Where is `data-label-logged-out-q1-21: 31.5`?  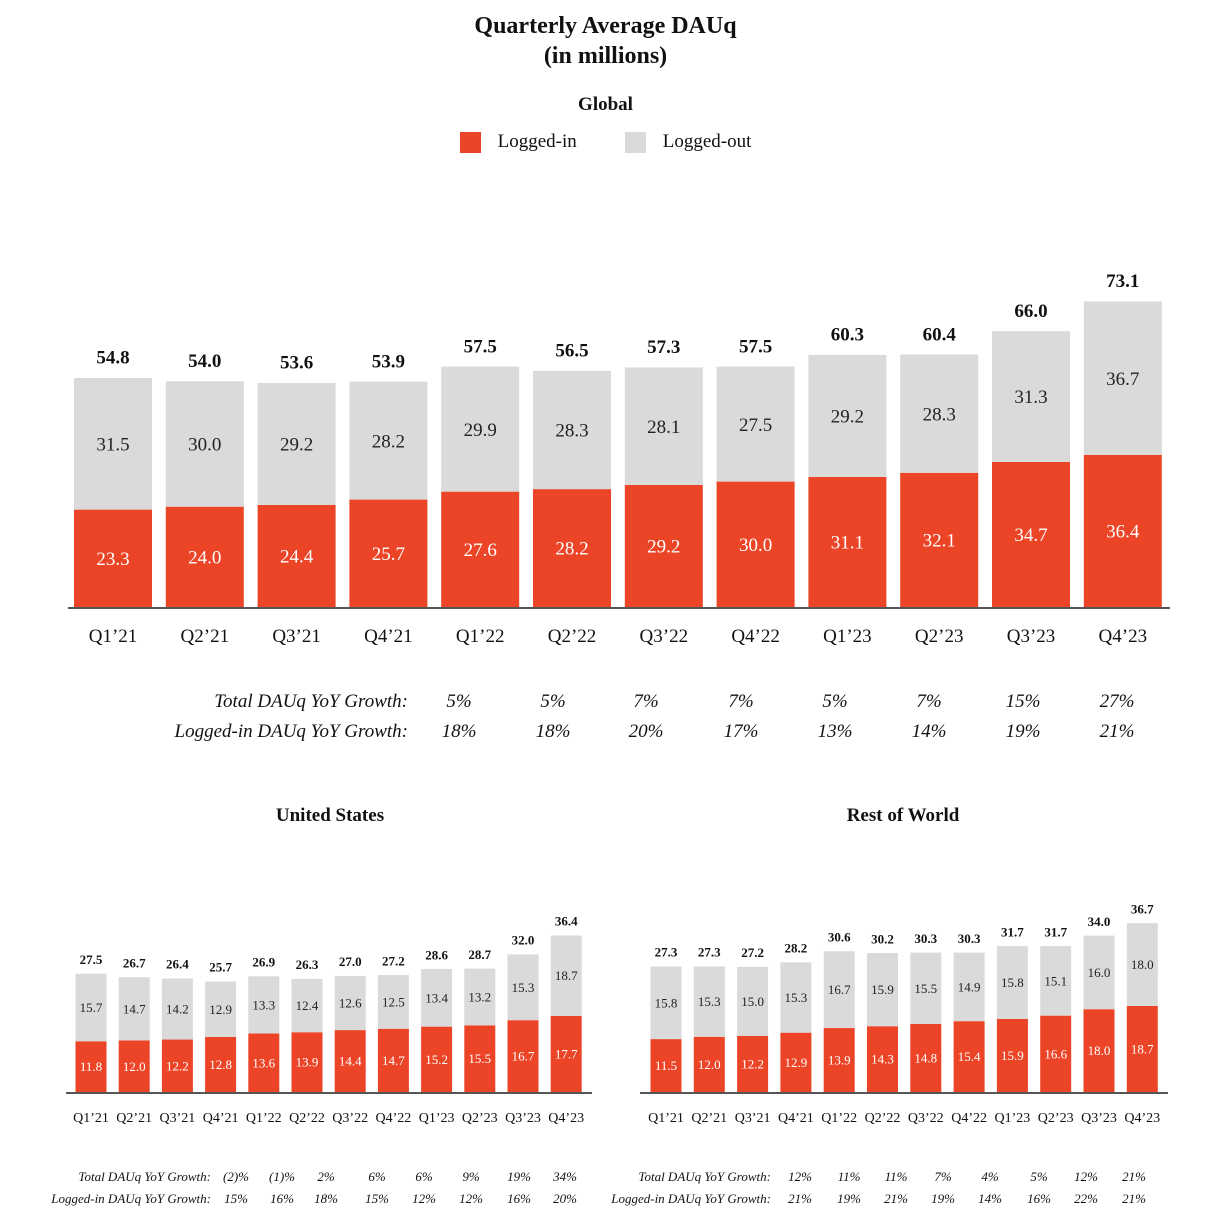
data-label-logged-out-q1-21: 31.5 is located at coordinates (112, 444).